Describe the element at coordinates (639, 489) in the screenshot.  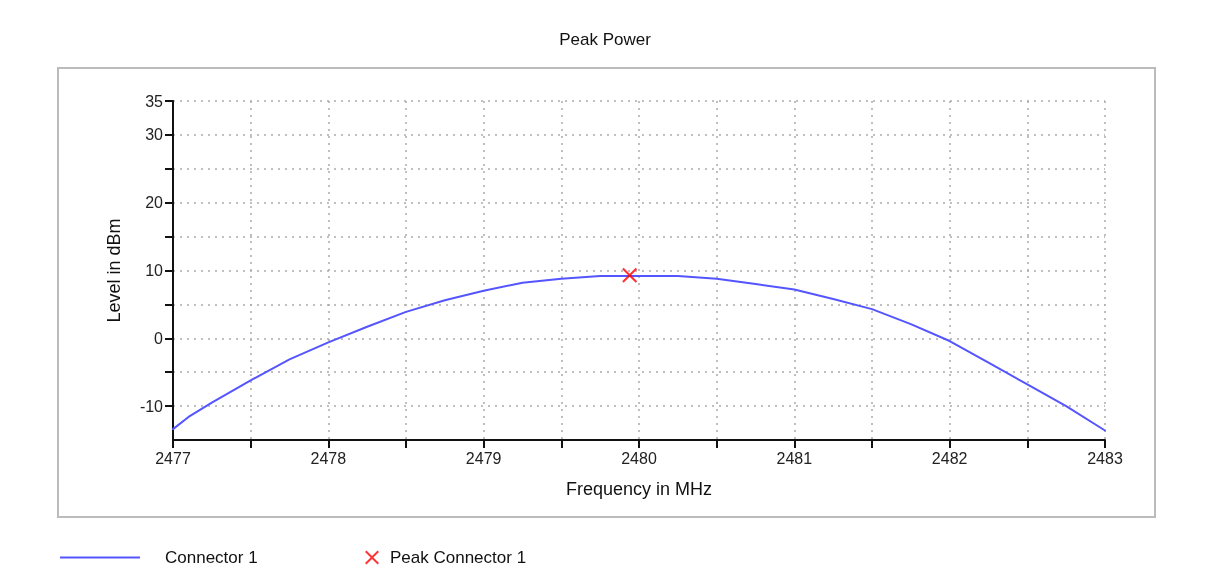
I see `x-axis-title: Frequency in MHz` at that location.